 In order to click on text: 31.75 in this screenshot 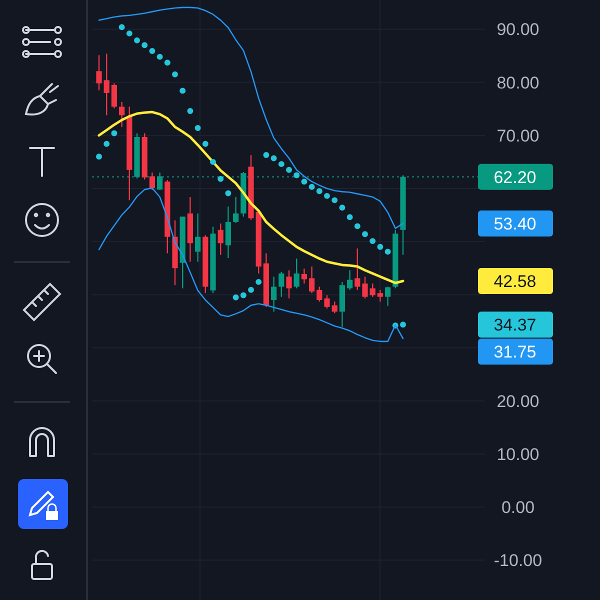, I will do `click(515, 352)`.